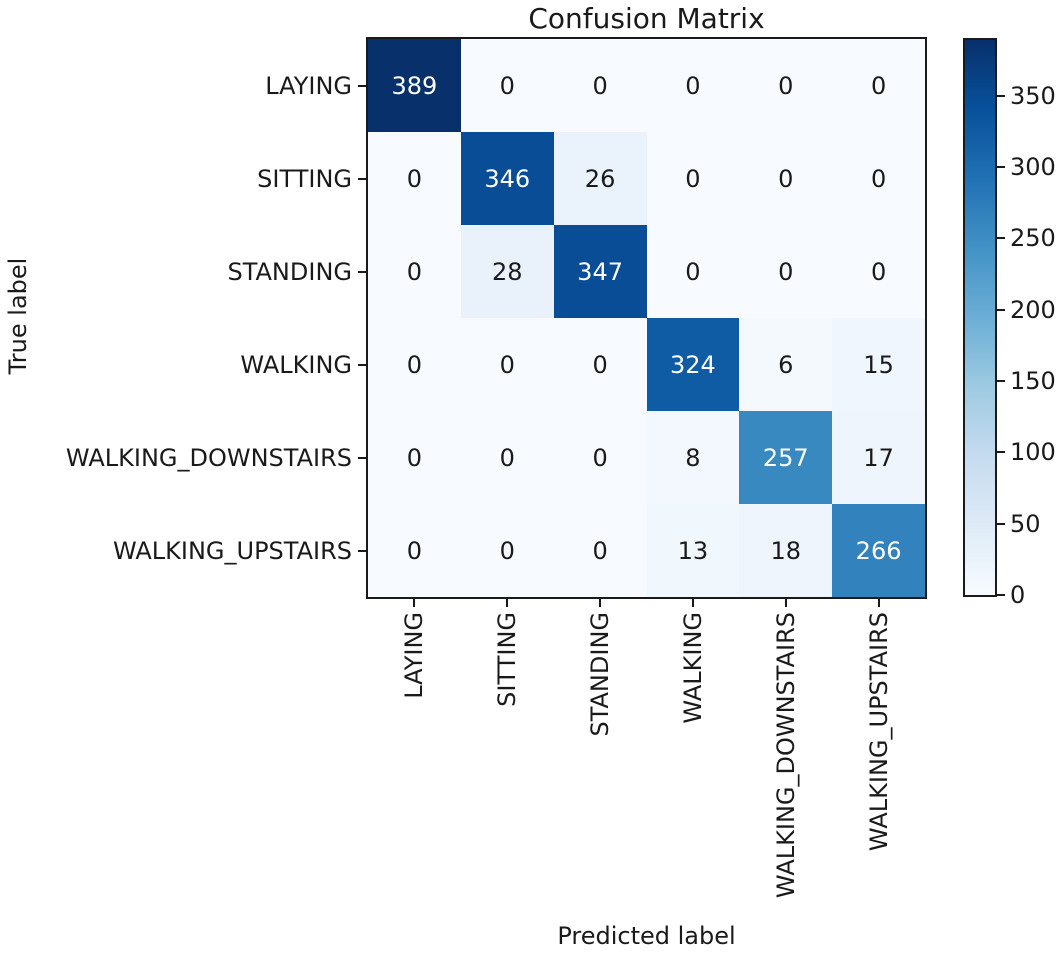 The height and width of the screenshot is (955, 1063). I want to click on heatmap-cell: 15, so click(878, 364).